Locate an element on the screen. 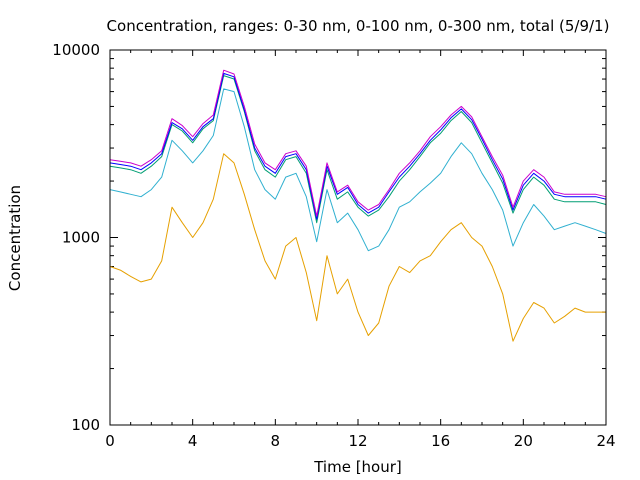 The width and height of the screenshot is (640, 480). y-tick-label: 1000 is located at coordinates (81, 238).